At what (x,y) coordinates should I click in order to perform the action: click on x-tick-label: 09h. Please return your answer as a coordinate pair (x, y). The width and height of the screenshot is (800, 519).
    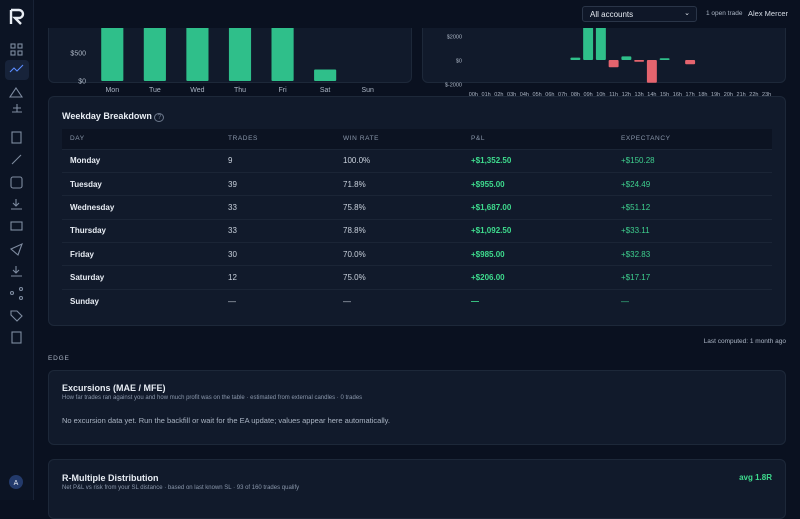
    Looking at the image, I should click on (588, 95).